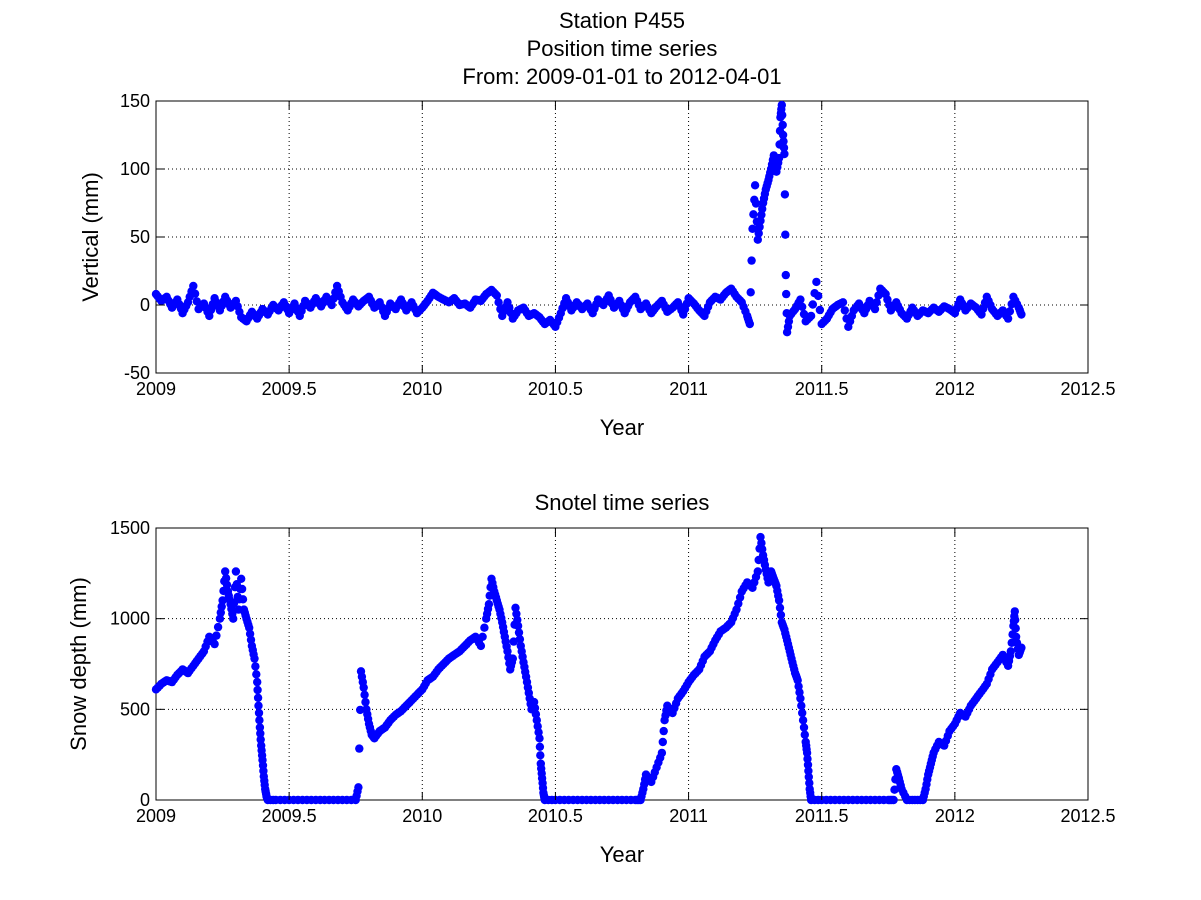 The height and width of the screenshot is (900, 1201). Describe the element at coordinates (135, 101) in the screenshot. I see `y-tick-label: 150` at that location.